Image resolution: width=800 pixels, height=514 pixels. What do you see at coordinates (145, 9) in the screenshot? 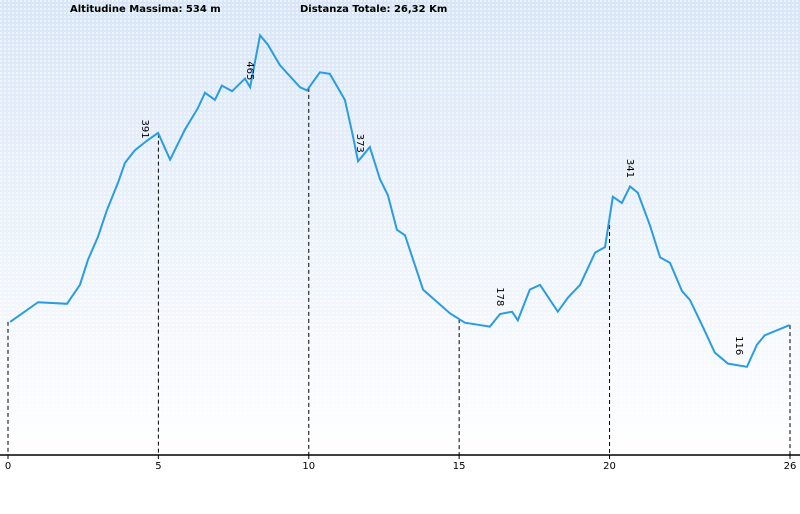
I see `max-altitude: Altitudine Massima: 534 m` at bounding box center [145, 9].